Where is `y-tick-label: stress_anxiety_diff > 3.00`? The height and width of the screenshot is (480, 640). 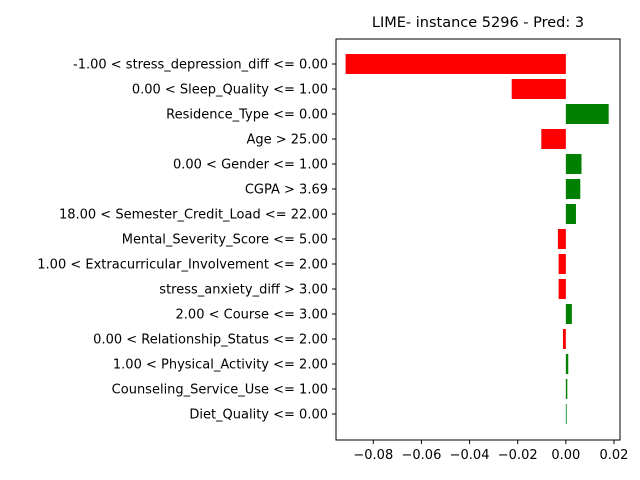
y-tick-label: stress_anxiety_diff > 3.00 is located at coordinates (243, 290).